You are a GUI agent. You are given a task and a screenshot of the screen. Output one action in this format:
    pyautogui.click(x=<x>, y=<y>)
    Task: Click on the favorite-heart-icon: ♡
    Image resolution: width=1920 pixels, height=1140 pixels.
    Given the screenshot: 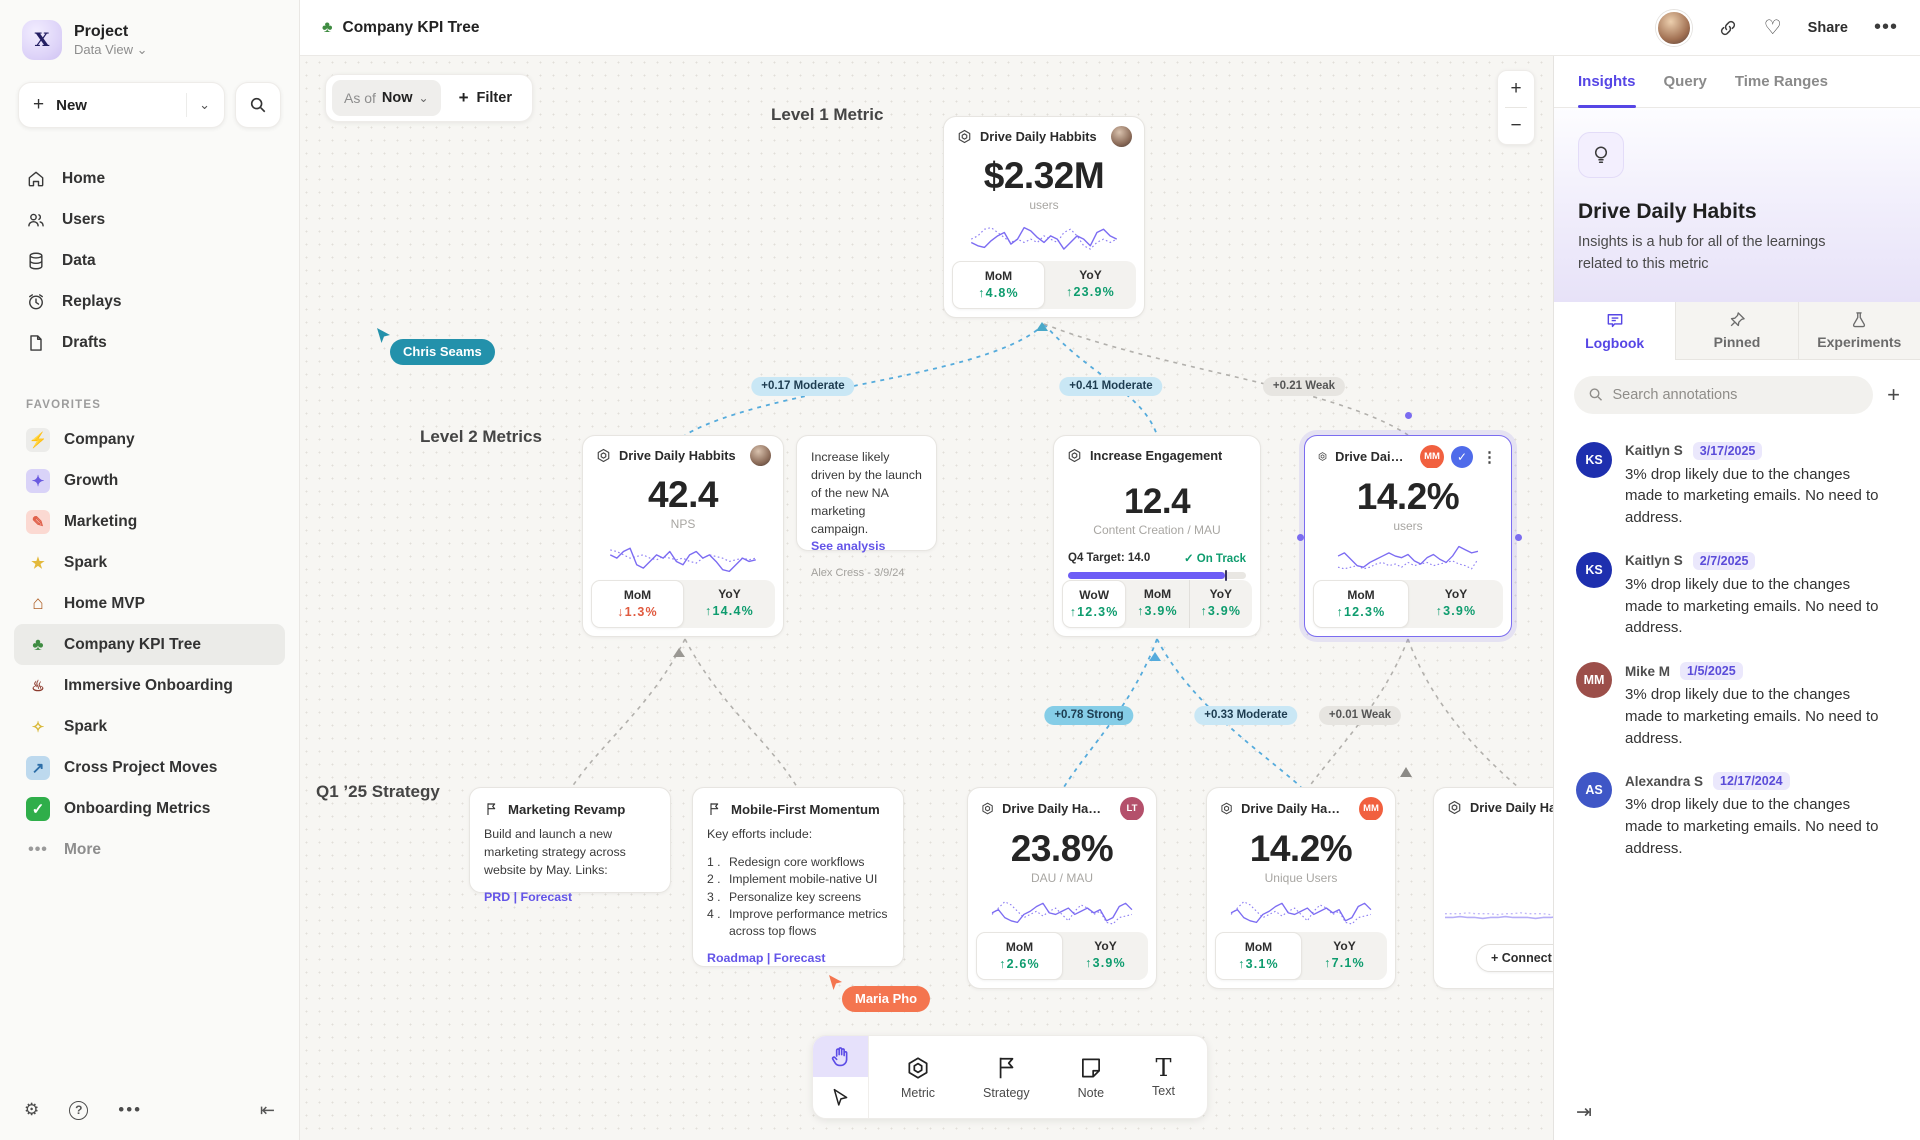 What is the action you would take?
    pyautogui.click(x=1772, y=28)
    